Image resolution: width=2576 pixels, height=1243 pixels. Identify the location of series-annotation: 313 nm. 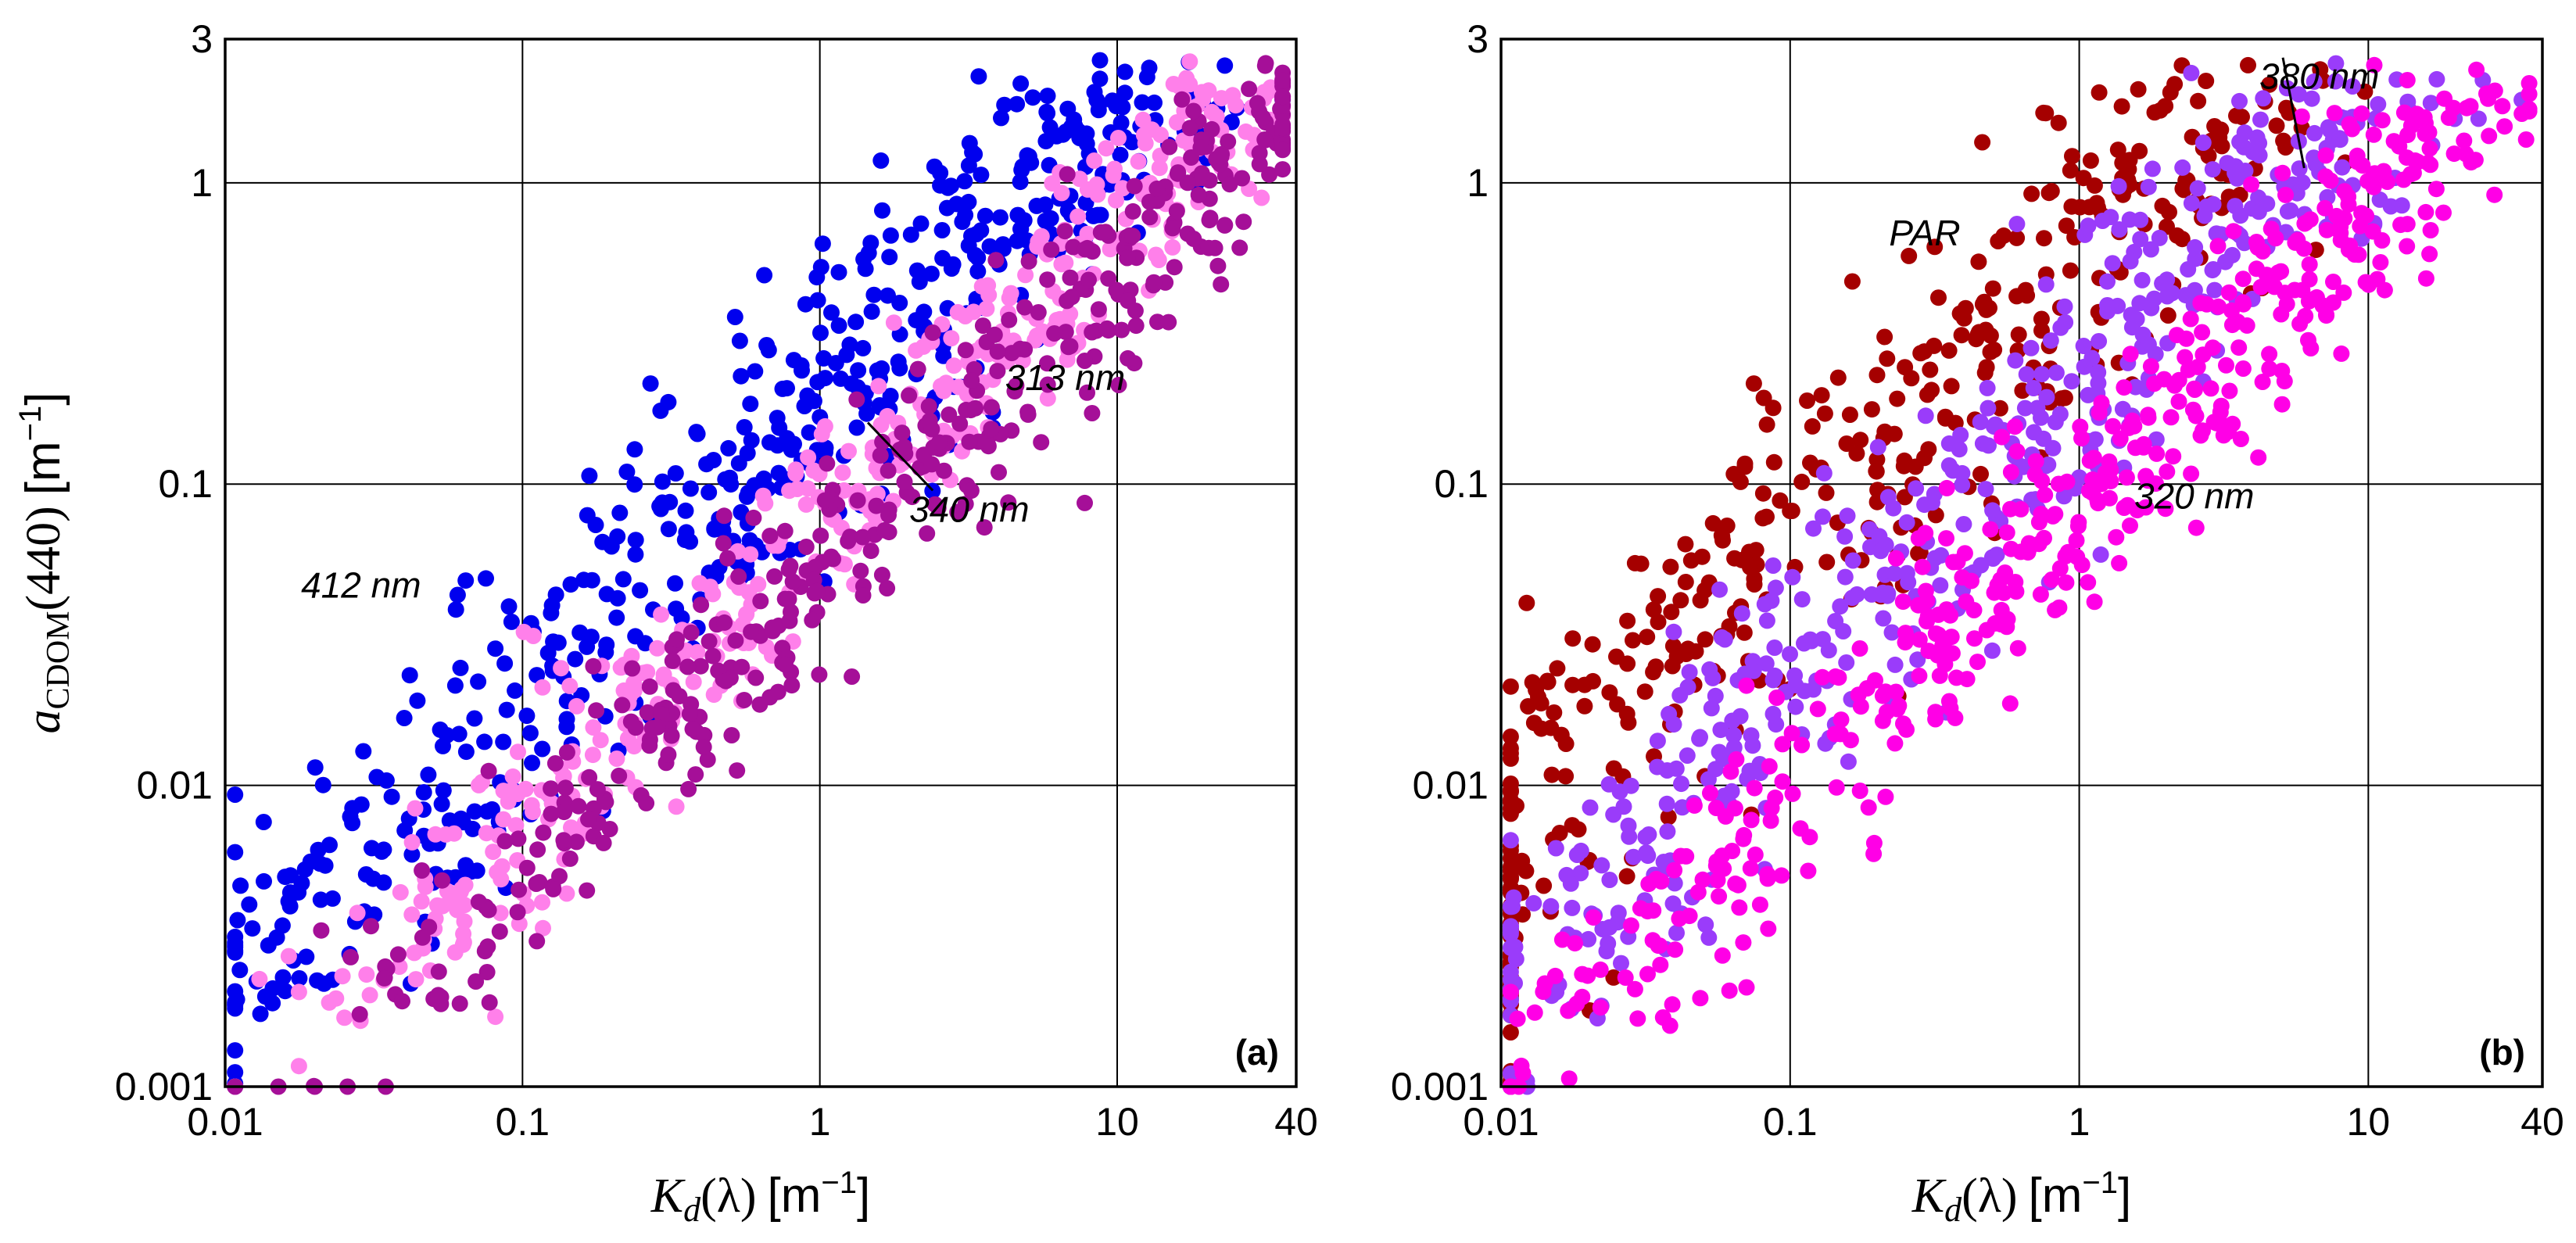
(1065, 377).